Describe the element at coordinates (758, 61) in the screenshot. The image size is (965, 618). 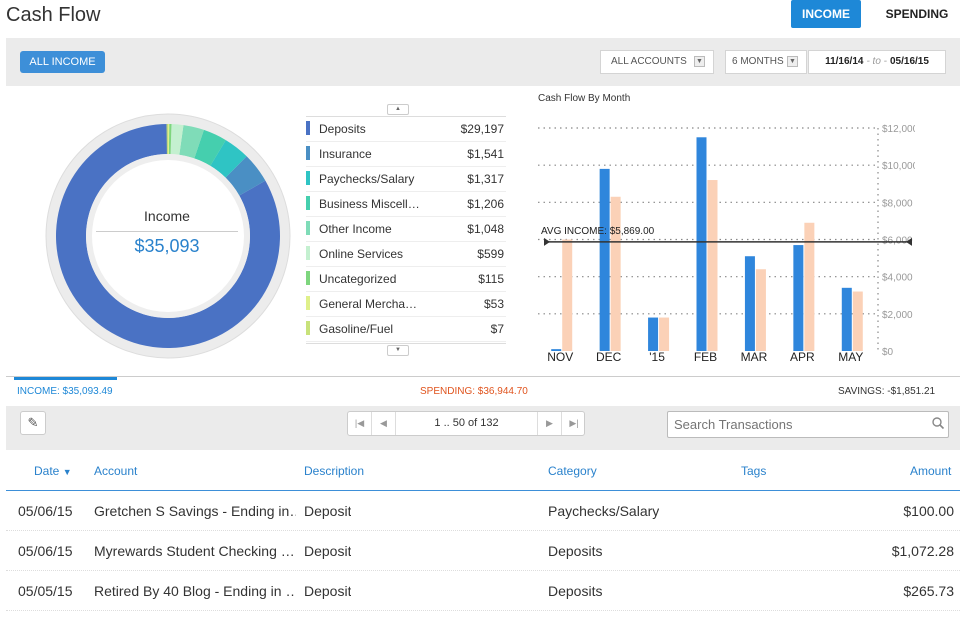
I see `months-select-value: 6 MONTHS` at that location.